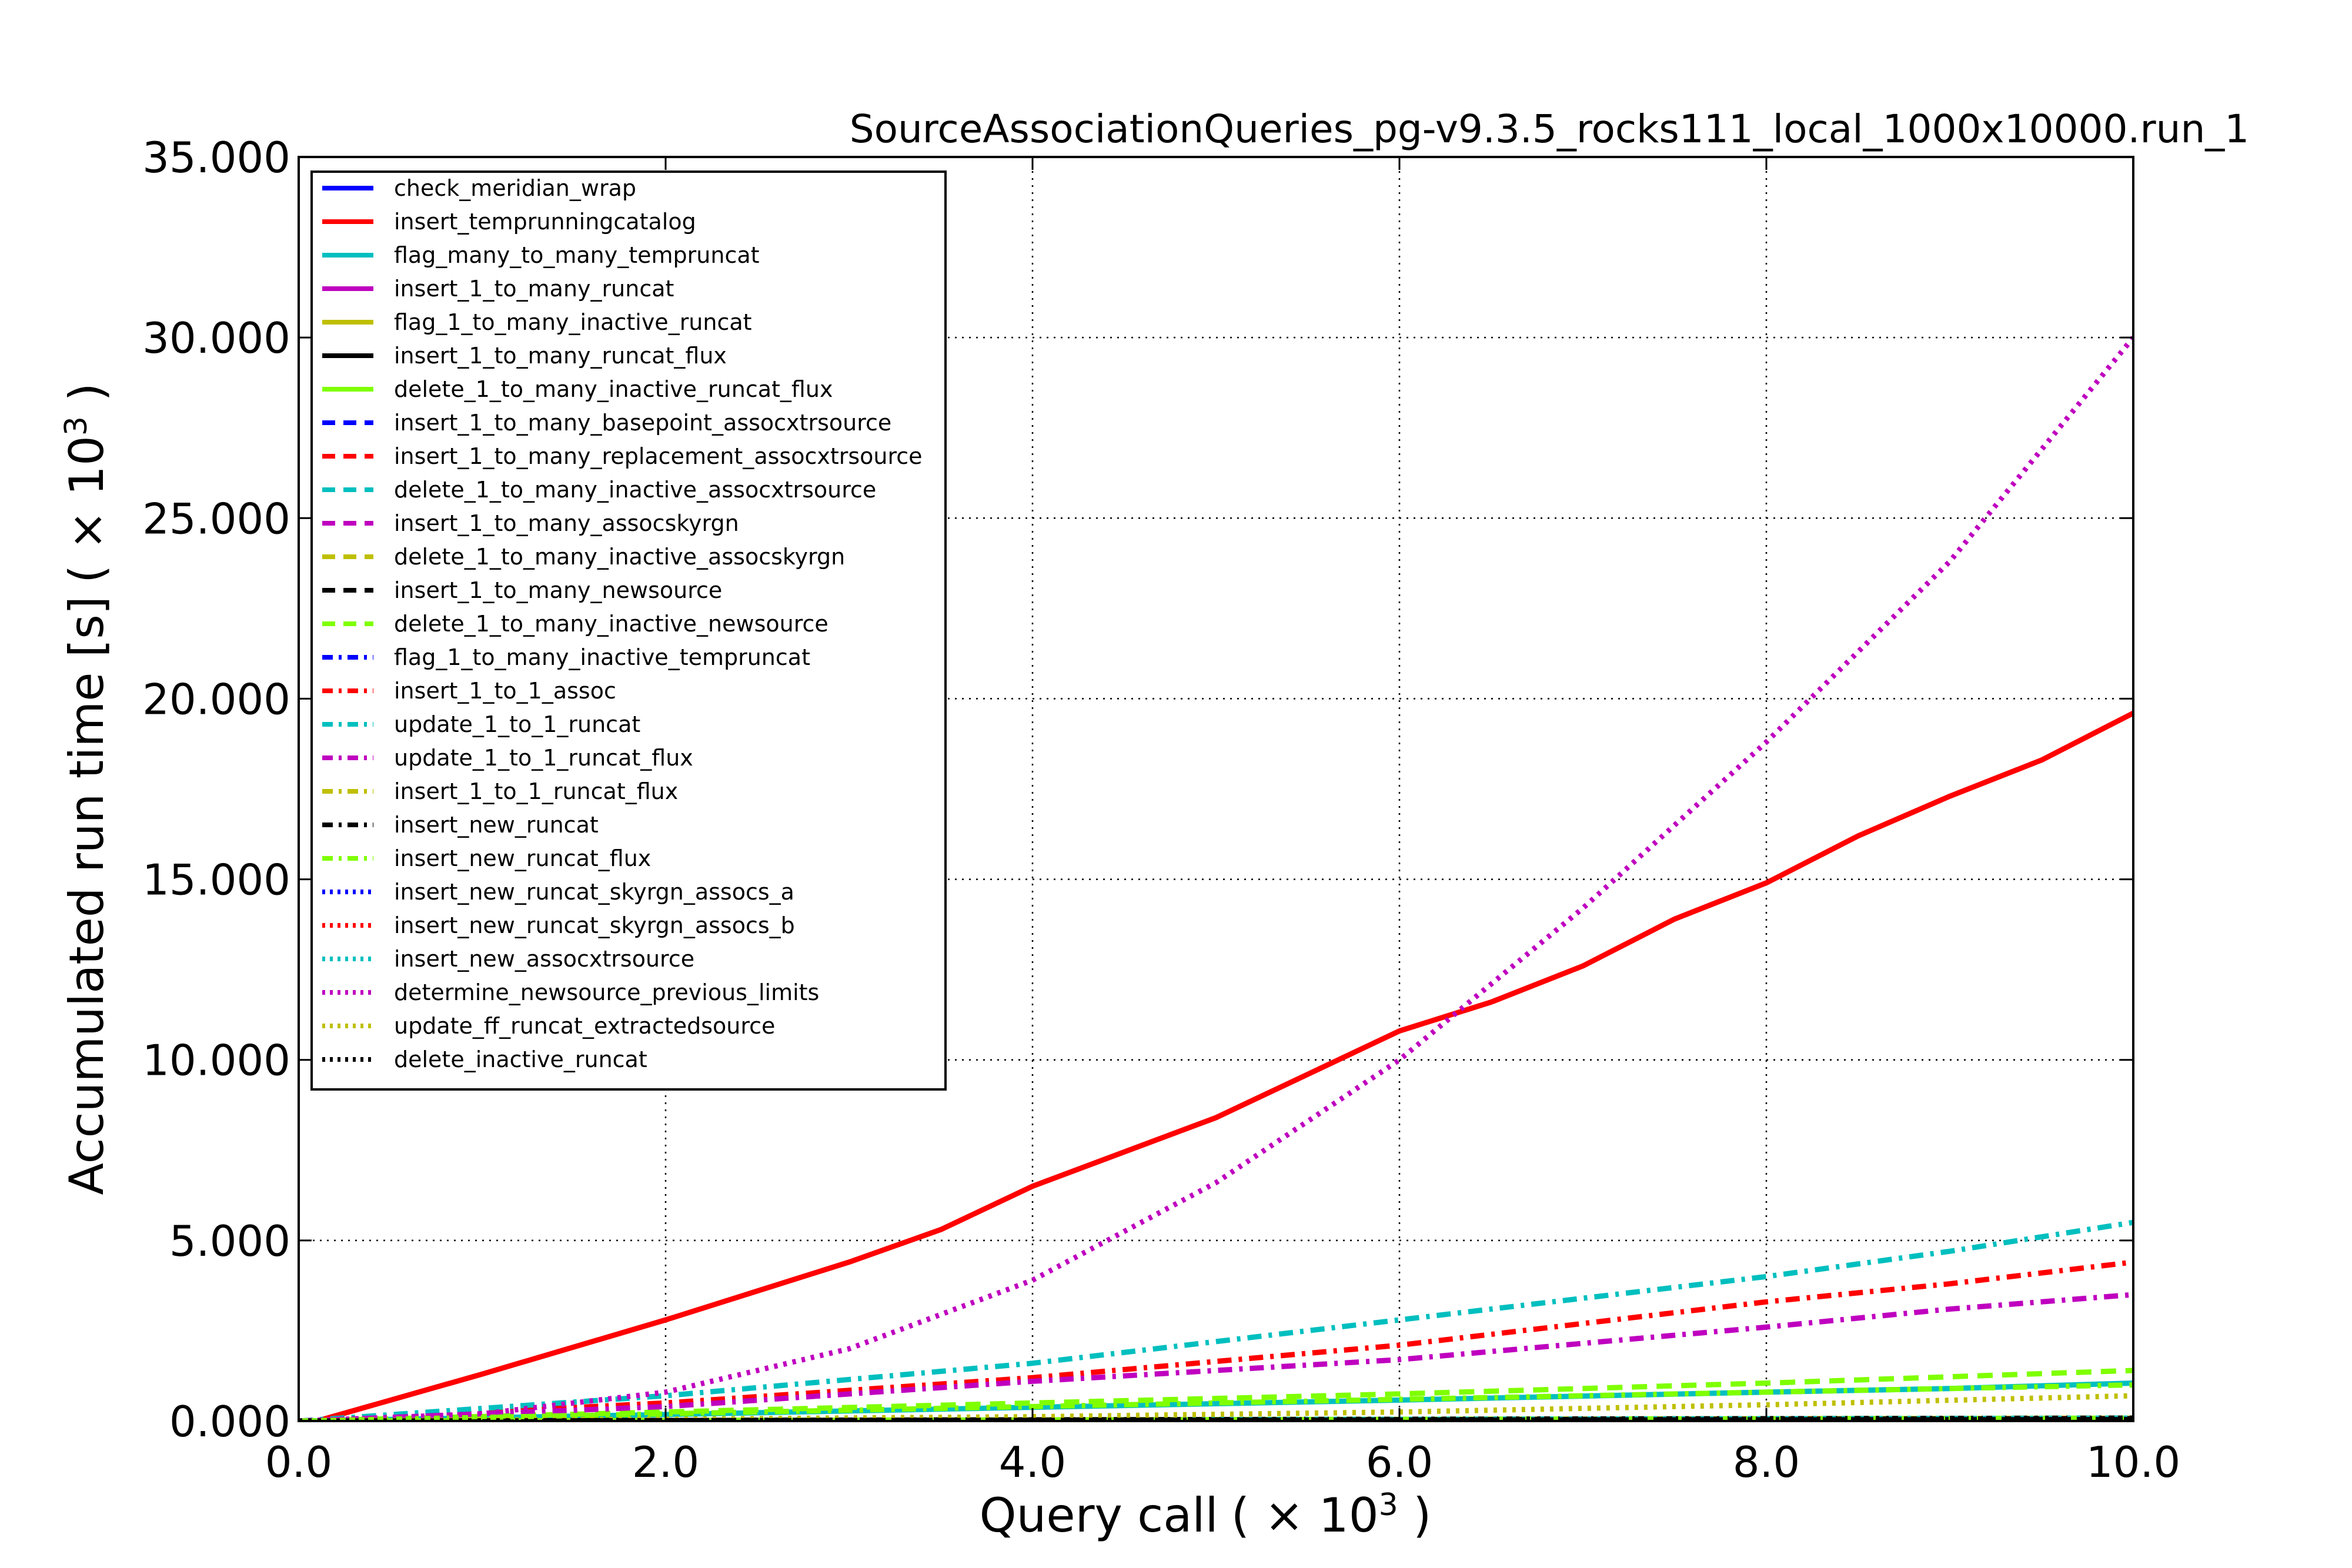  What do you see at coordinates (1216, 1401) in the screenshot?
I see `series-line-insert_new_runcat_flux` at bounding box center [1216, 1401].